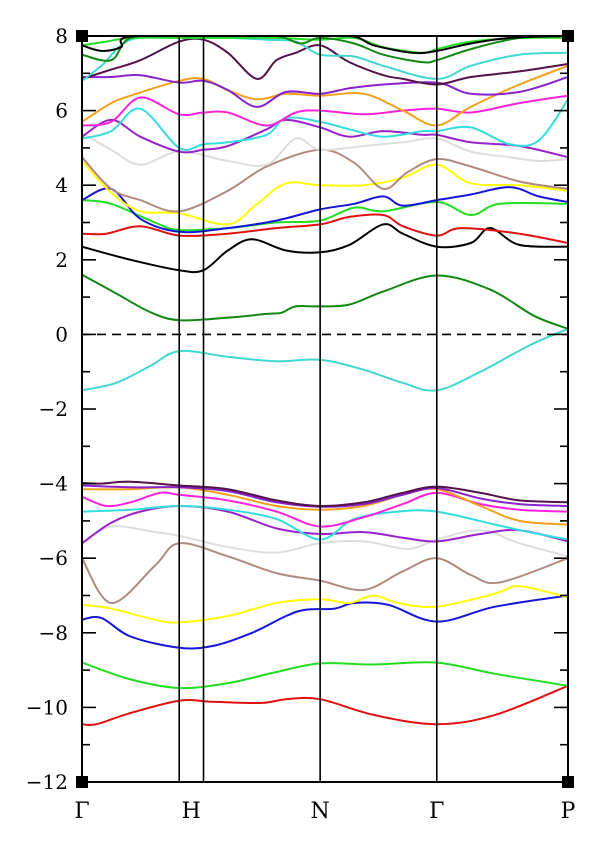 The image size is (600, 854). What do you see at coordinates (61, 260) in the screenshot?
I see `ytick-label: 2` at bounding box center [61, 260].